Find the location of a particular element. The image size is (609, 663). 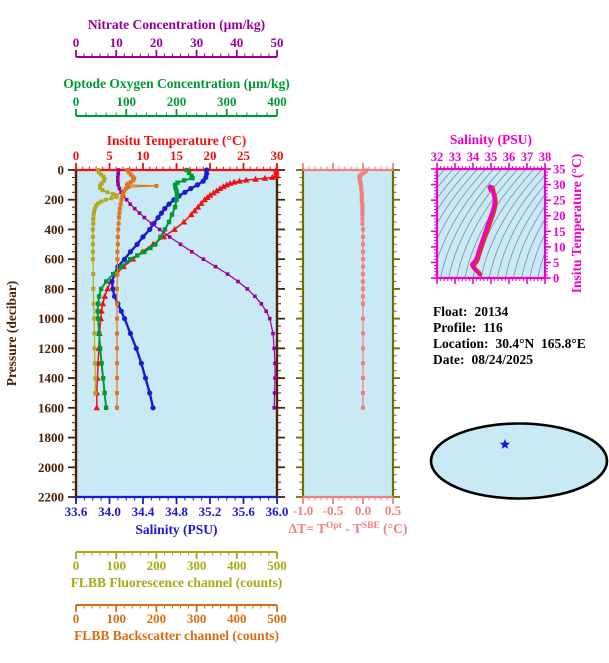

tick-label: 40 is located at coordinates (236, 42).